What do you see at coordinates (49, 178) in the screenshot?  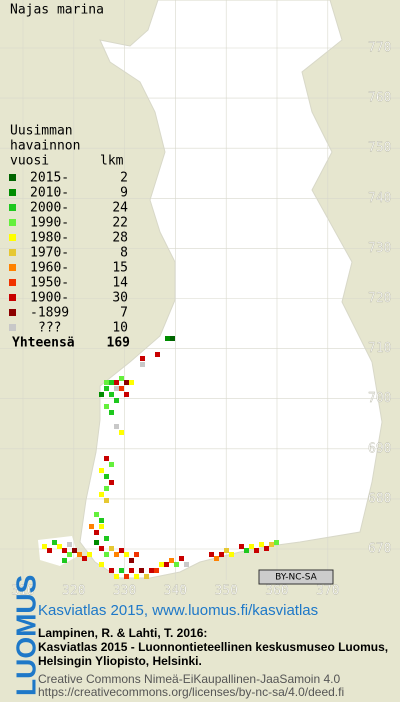 I see `legend-label: 2015-` at bounding box center [49, 178].